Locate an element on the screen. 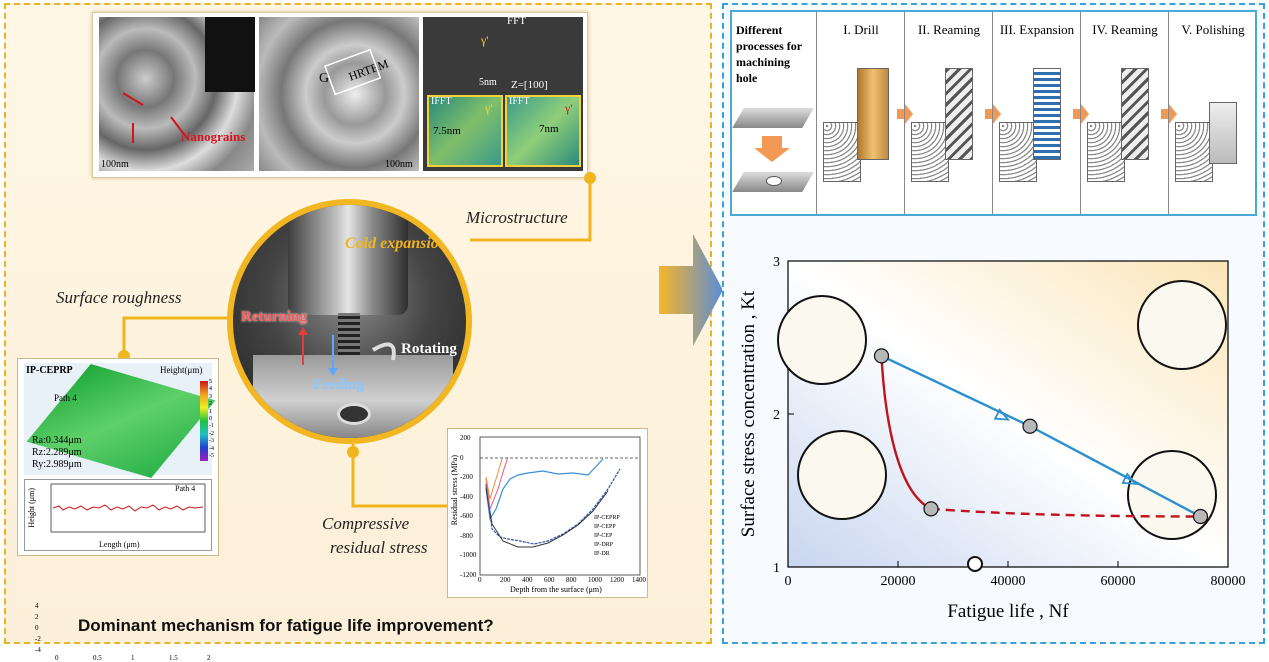  x-axis-label: Fatigue life , Nf is located at coordinates (1008, 611).